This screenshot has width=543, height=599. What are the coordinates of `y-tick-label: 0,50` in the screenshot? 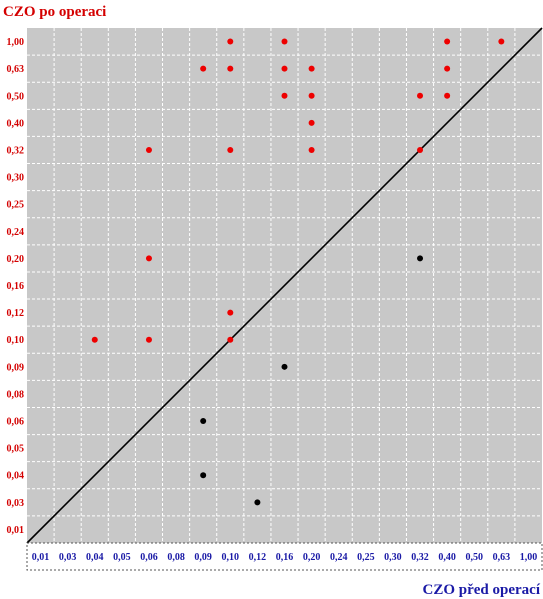 It's located at (16, 96).